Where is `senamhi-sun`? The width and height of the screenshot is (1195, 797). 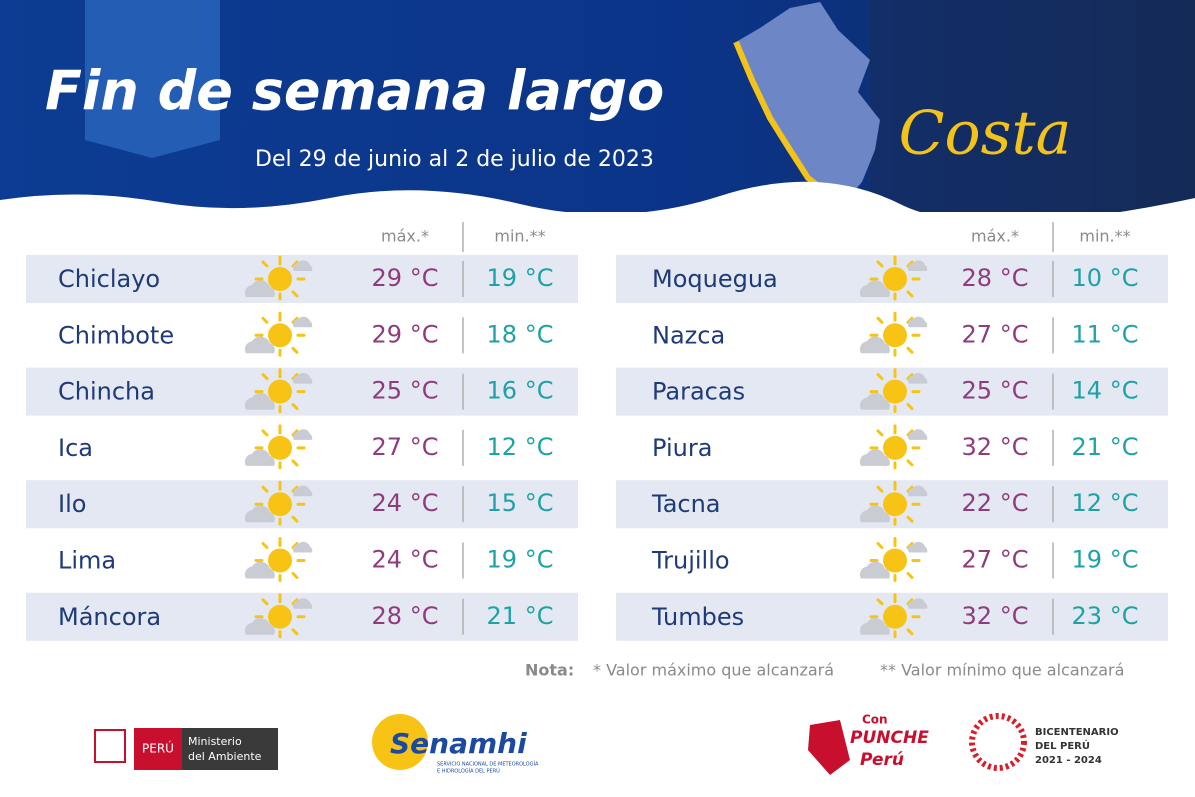 senamhi-sun is located at coordinates (400, 742).